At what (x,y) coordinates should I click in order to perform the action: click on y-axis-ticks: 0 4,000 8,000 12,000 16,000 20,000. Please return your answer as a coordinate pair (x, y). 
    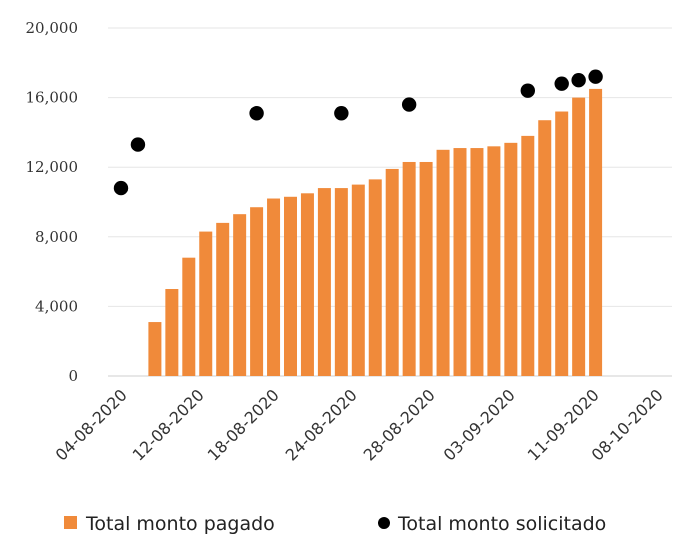
    Looking at the image, I should click on (52, 202).